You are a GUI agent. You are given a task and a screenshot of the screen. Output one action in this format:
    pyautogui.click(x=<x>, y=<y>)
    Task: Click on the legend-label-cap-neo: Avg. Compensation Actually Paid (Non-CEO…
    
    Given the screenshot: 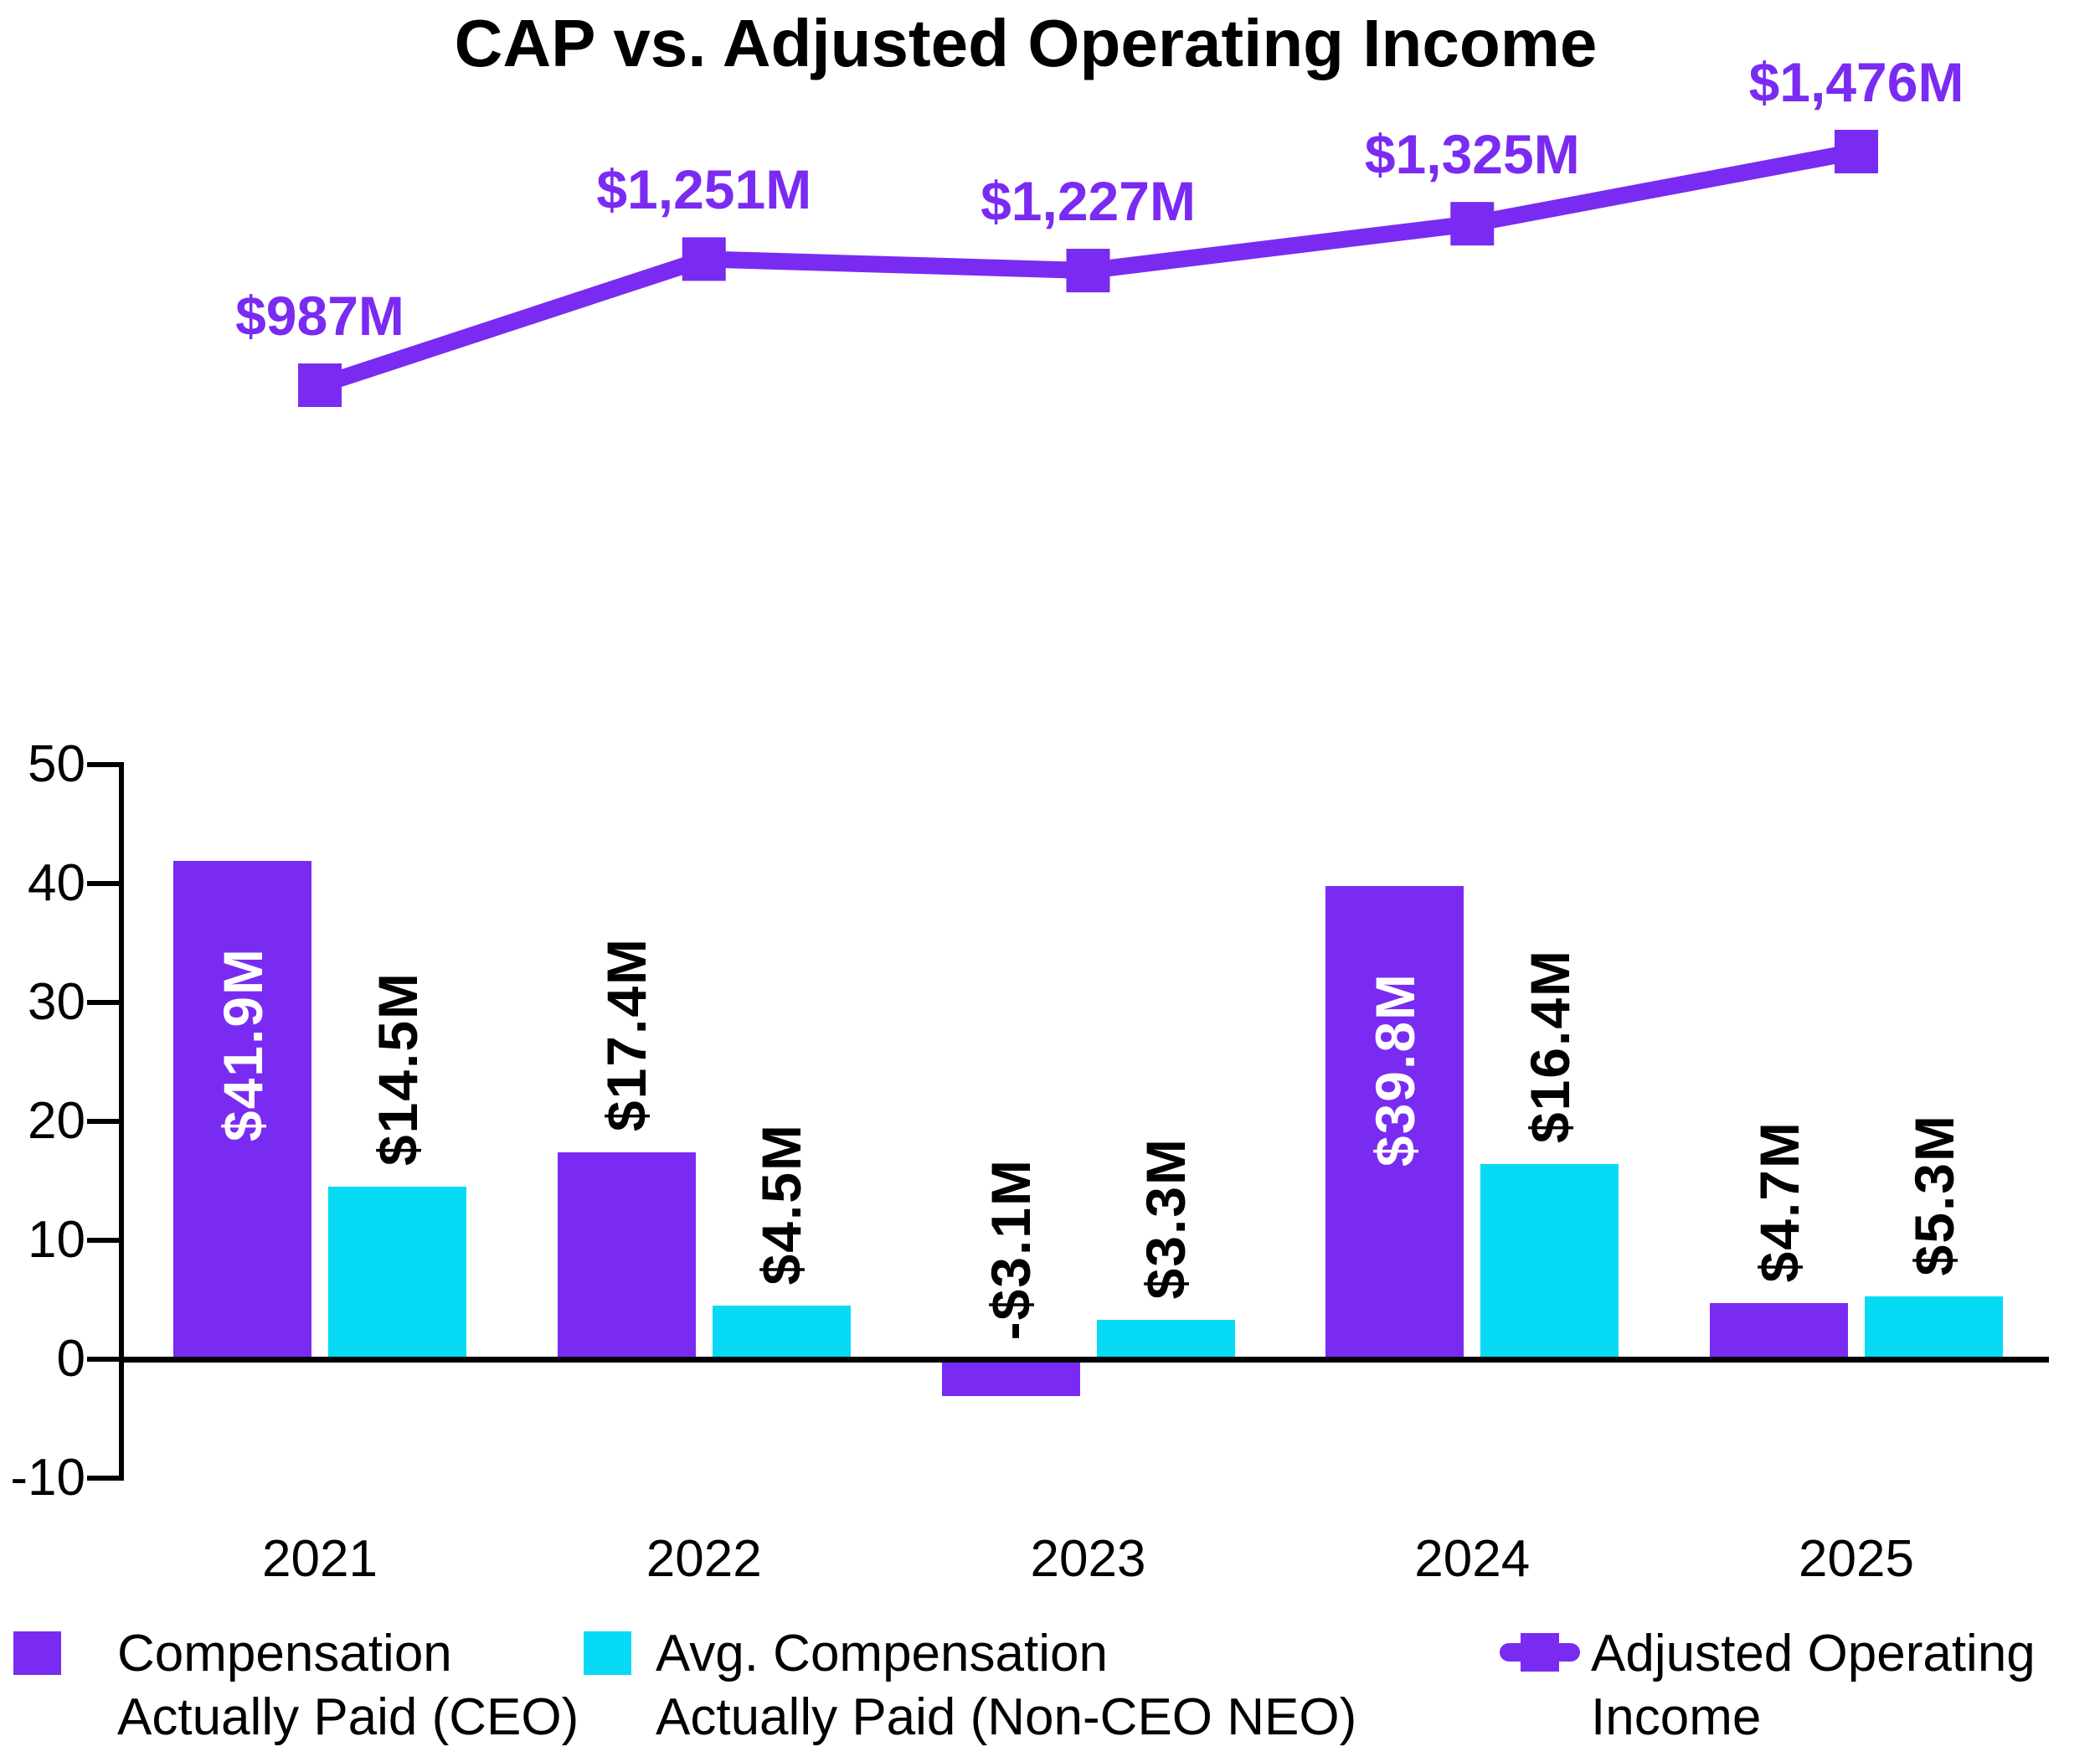 What is the action you would take?
    pyautogui.click(x=1006, y=1685)
    